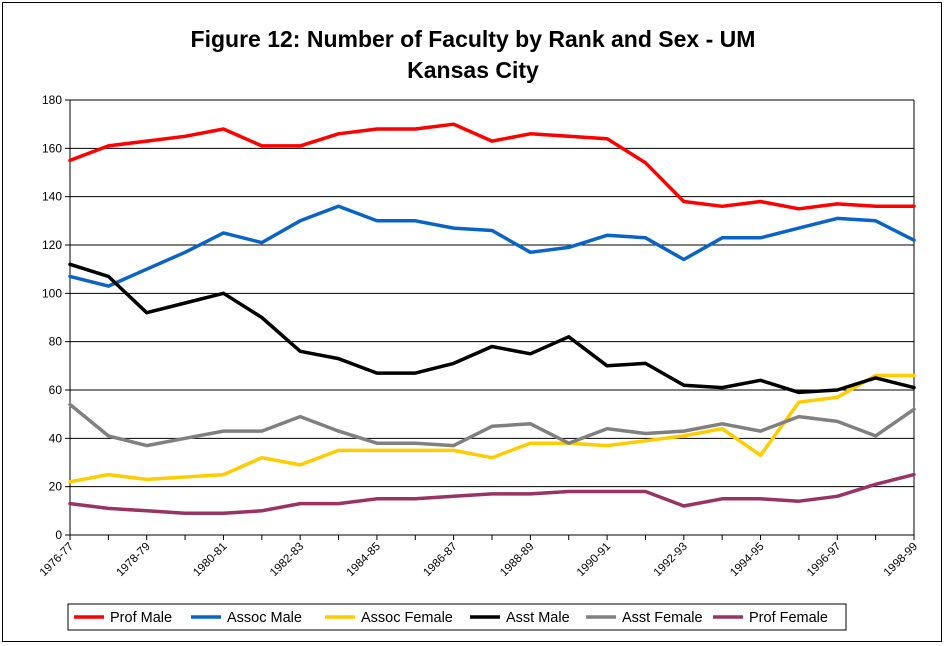  Describe the element at coordinates (788, 618) in the screenshot. I see `legend-label: Prof Female` at that location.